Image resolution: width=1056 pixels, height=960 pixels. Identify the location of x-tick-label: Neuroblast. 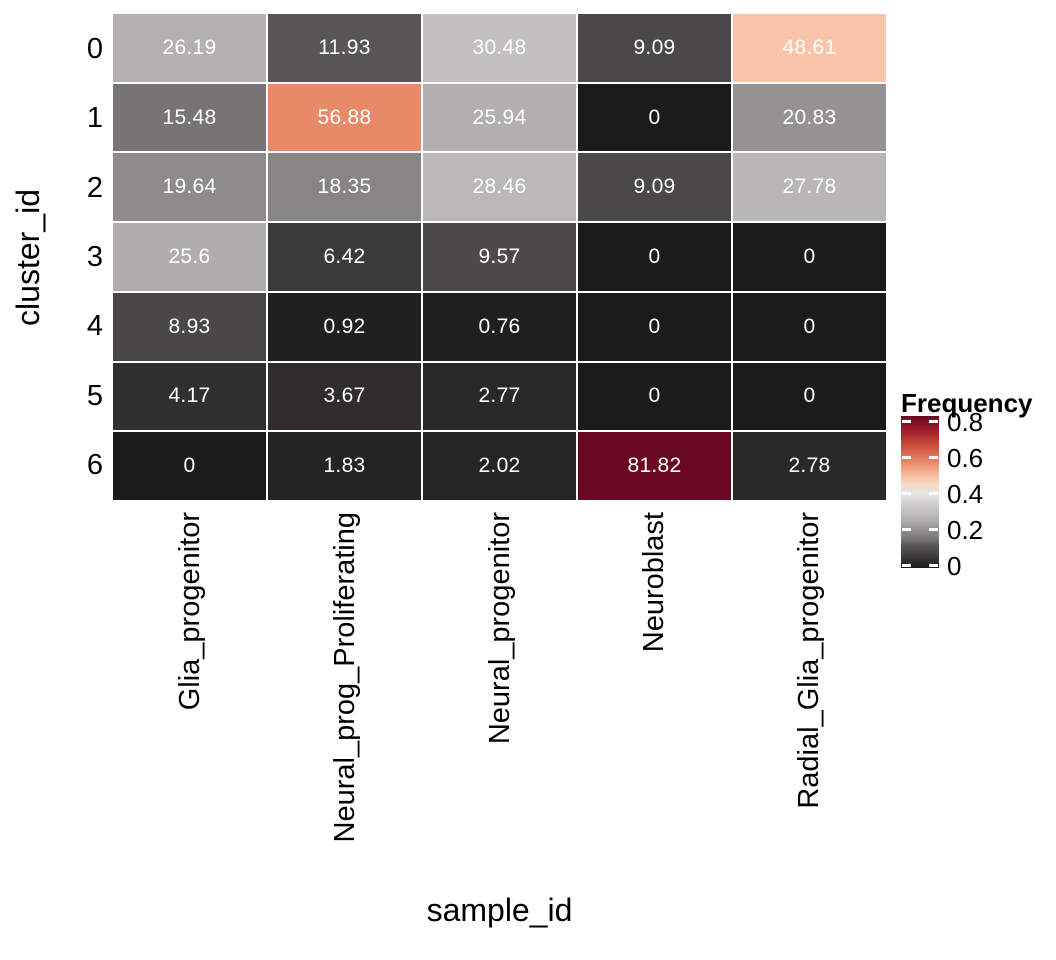
(654, 582).